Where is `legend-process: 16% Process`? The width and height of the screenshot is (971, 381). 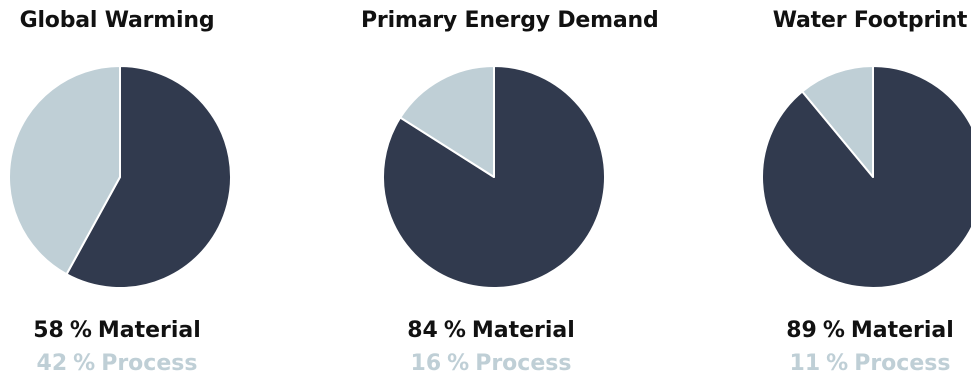 legend-process: 16% Process is located at coordinates (491, 363).